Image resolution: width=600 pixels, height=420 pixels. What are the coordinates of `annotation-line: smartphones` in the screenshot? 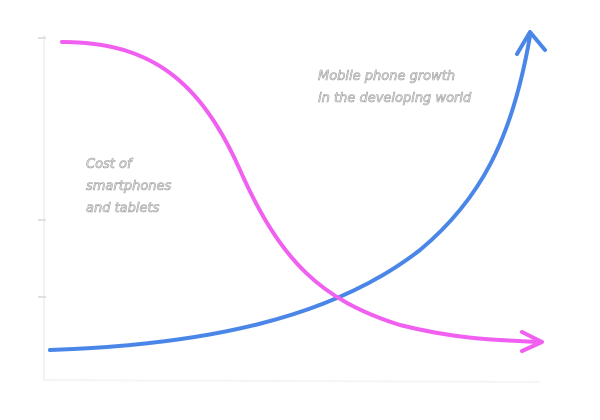 It's located at (129, 186).